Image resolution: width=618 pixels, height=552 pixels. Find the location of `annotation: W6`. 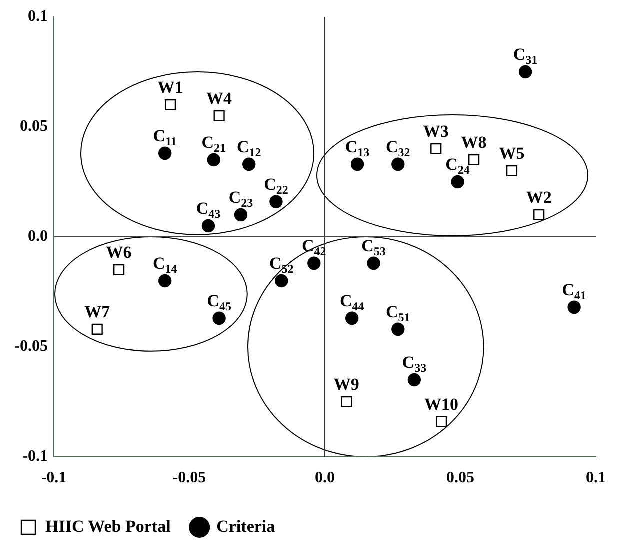

annotation: W6 is located at coordinates (119, 252).